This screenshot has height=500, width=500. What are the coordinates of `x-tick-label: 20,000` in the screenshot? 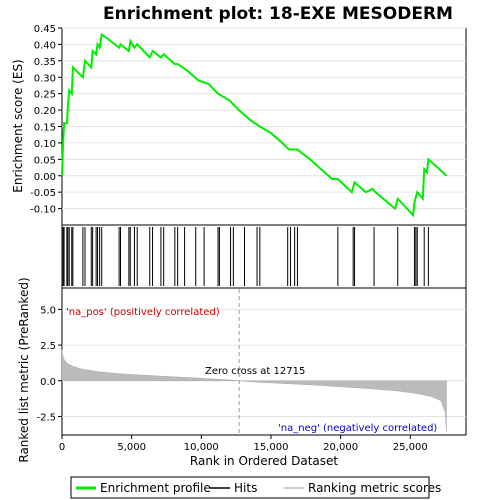 It's located at (340, 447).